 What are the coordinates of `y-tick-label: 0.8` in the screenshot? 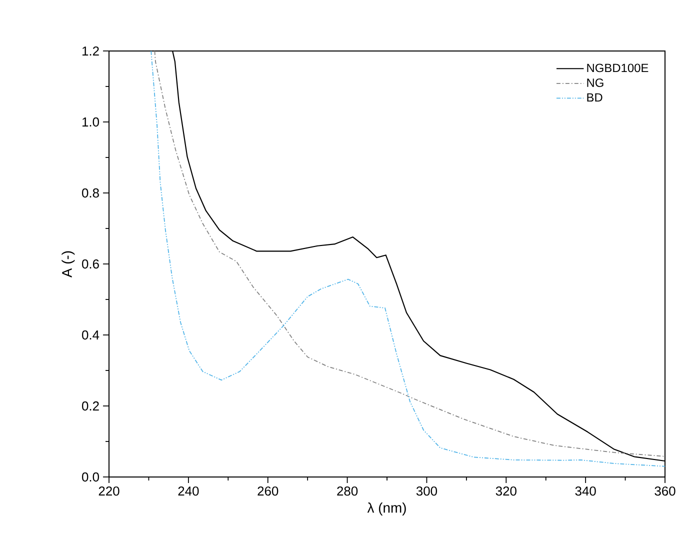 It's located at (90, 193).